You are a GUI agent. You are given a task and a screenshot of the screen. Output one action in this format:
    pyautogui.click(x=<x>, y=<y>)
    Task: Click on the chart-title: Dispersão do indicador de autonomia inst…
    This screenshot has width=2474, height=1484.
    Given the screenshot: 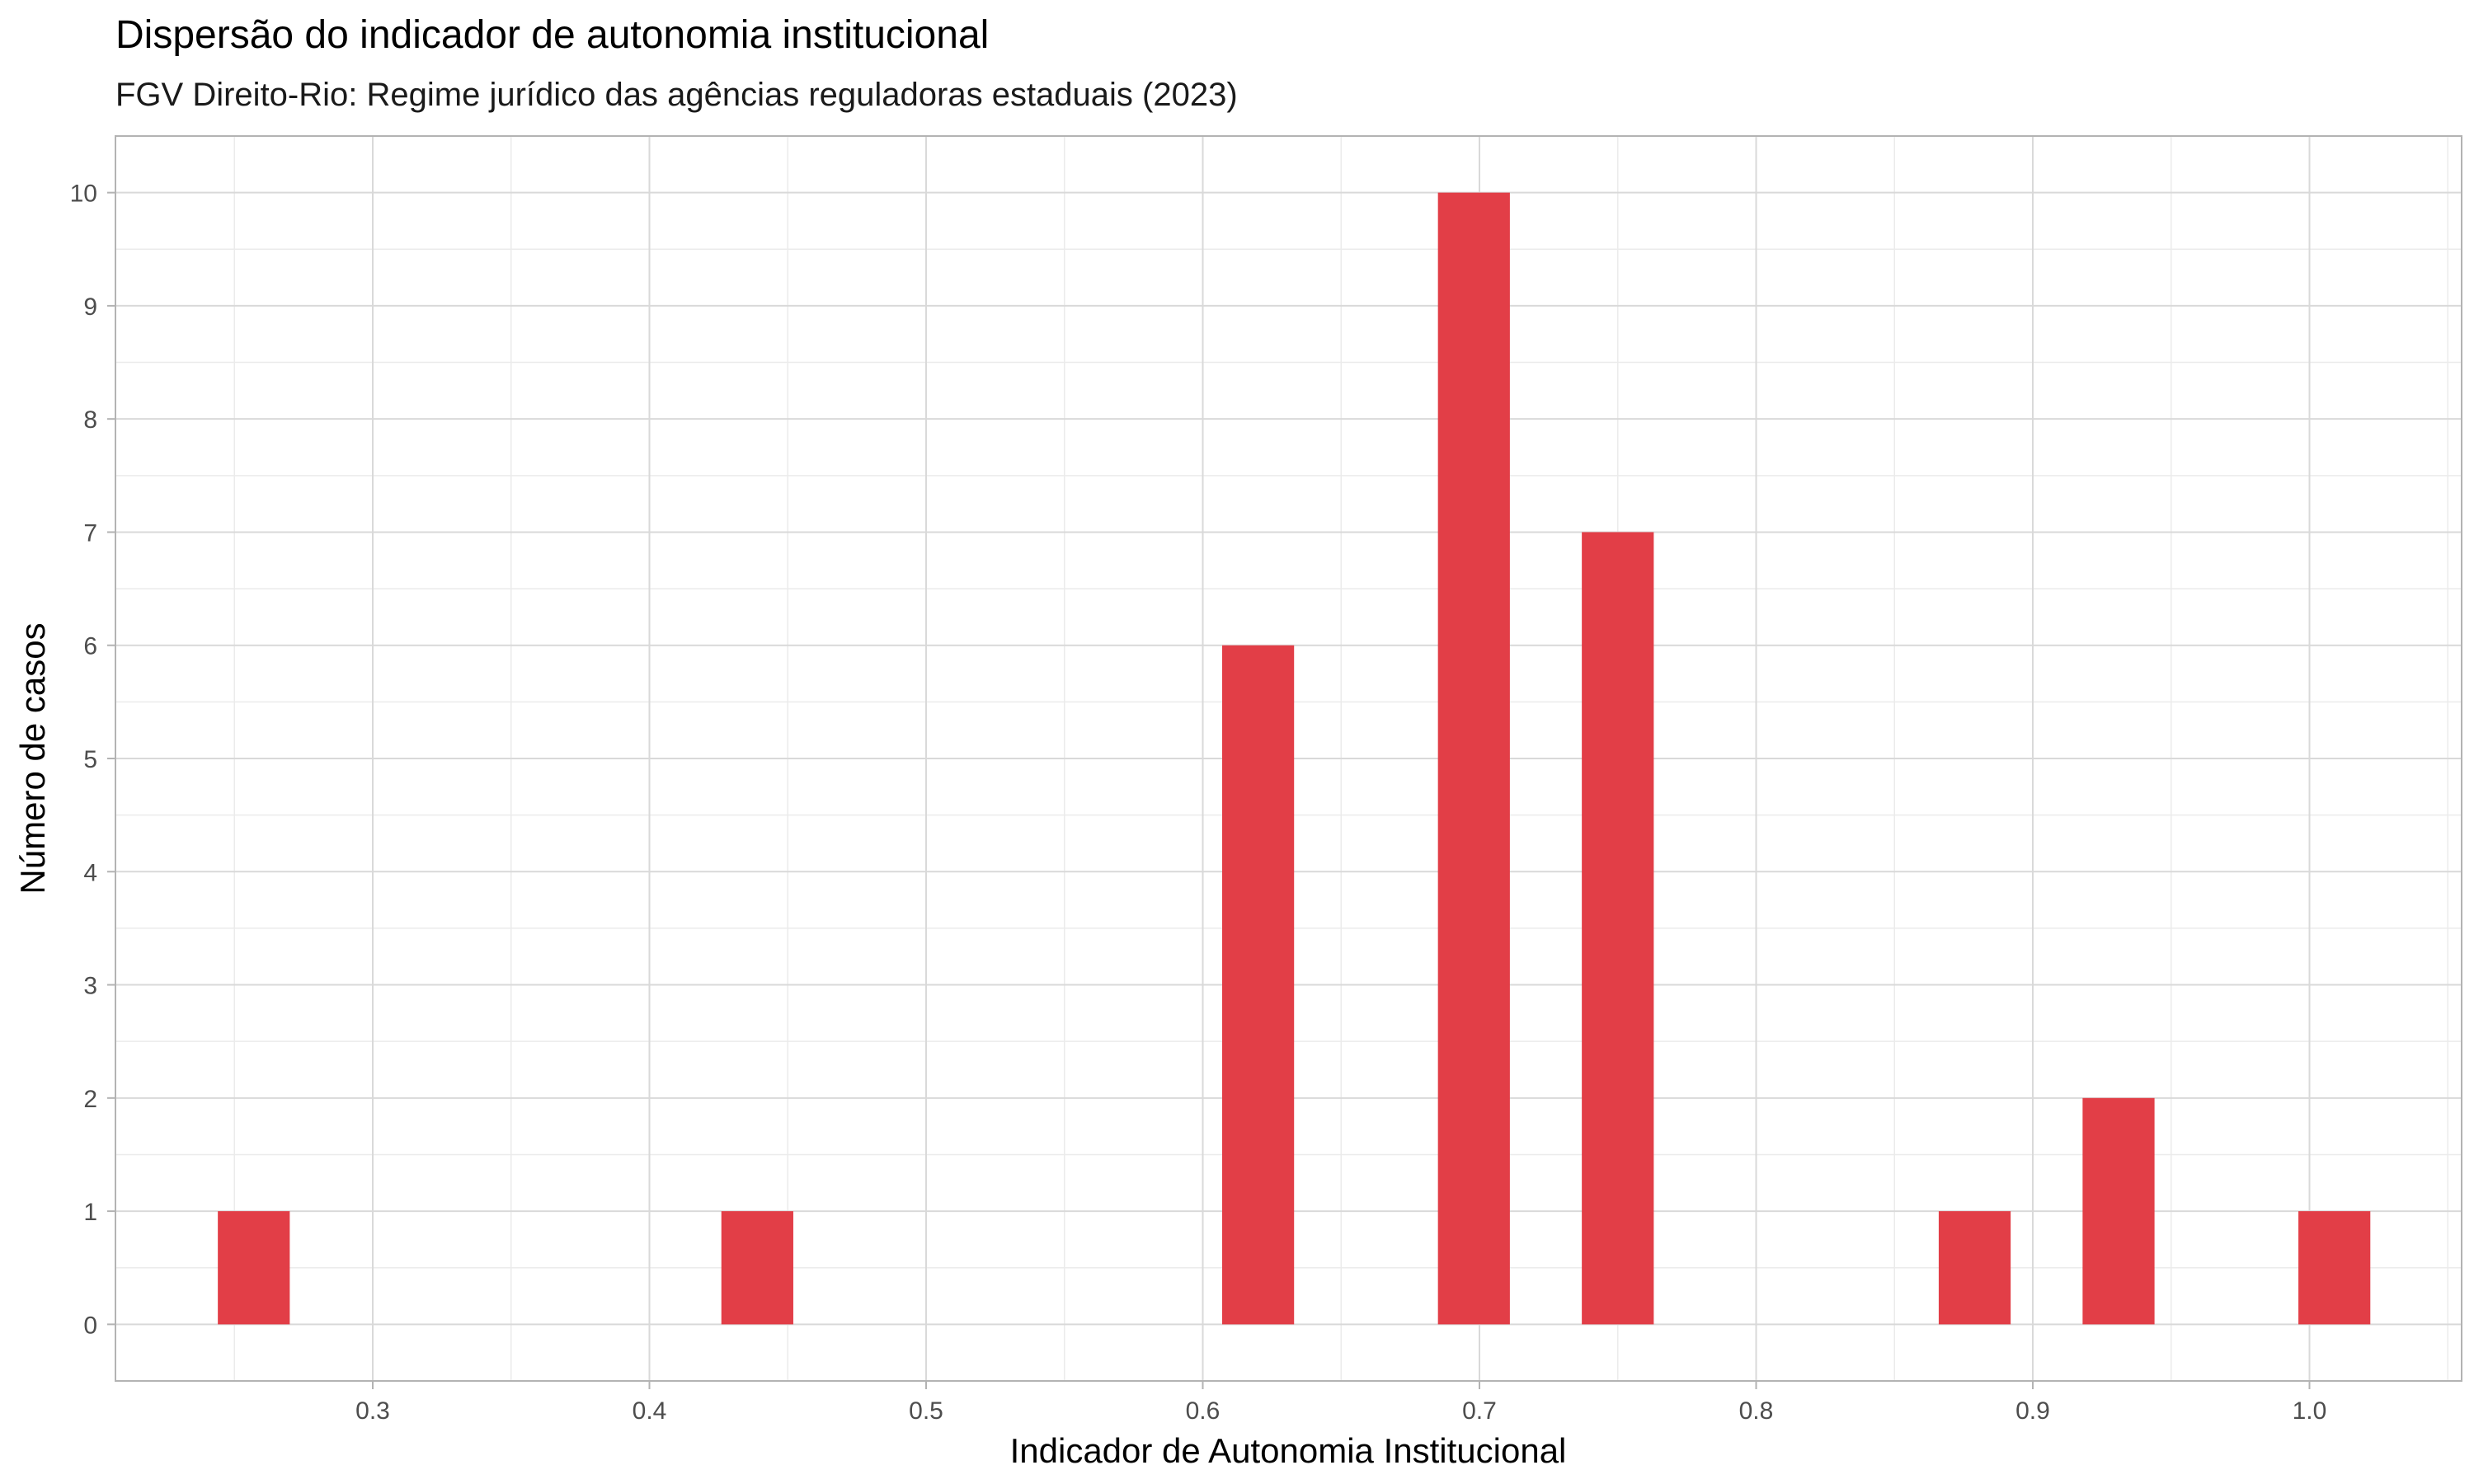 What is the action you would take?
    pyautogui.click(x=552, y=35)
    